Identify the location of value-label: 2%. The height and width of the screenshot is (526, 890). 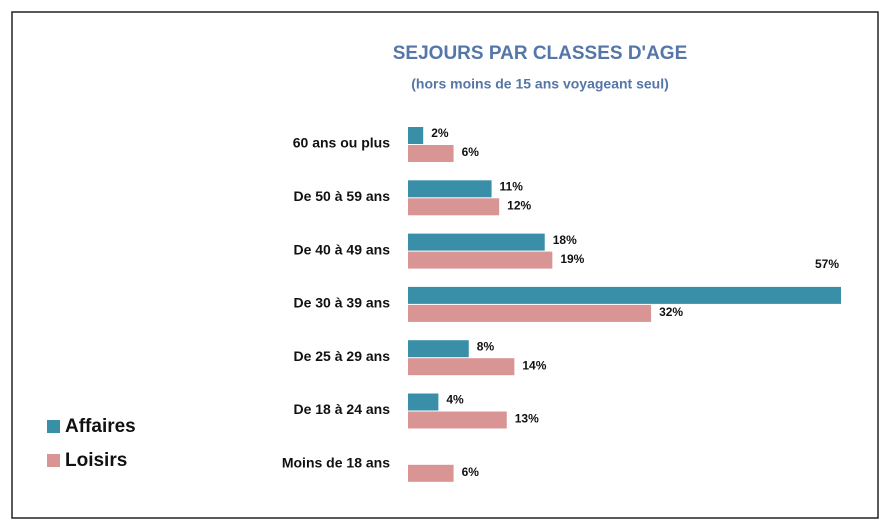
(440, 133).